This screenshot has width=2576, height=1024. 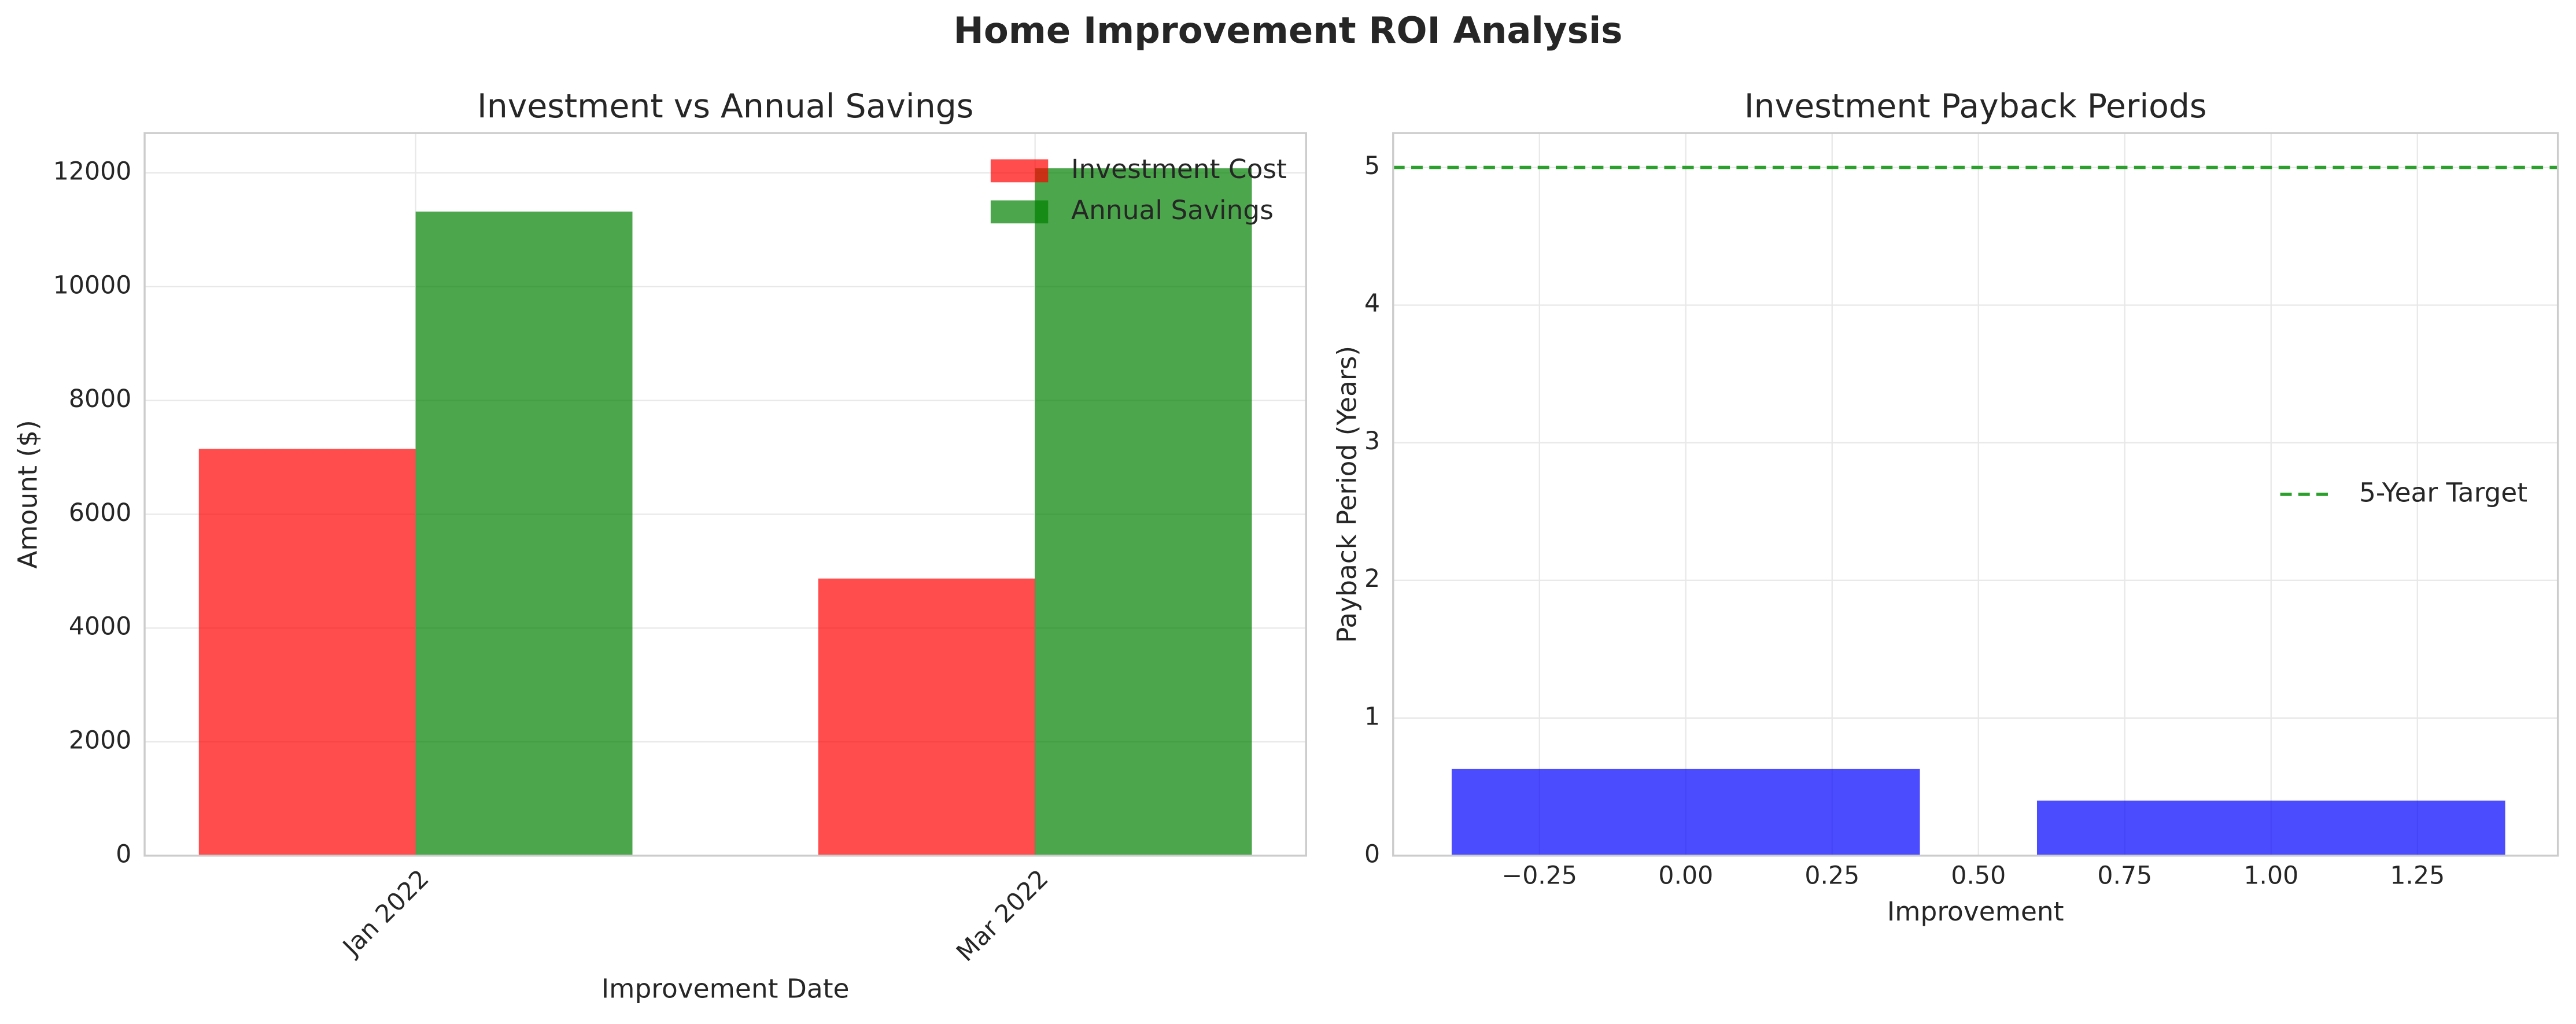 I want to click on legend-label: 5-Year Target, so click(x=2443, y=492).